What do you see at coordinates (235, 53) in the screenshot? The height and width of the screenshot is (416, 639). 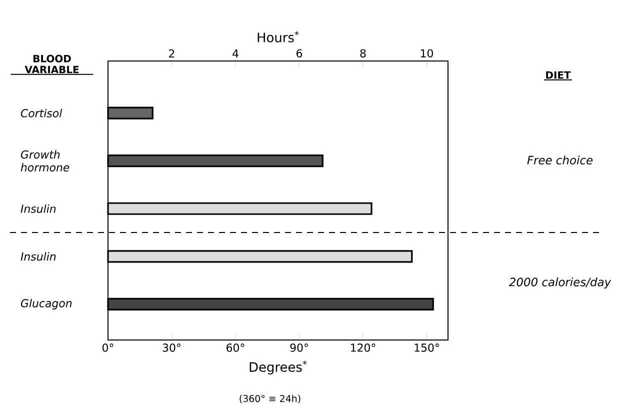 I see `x2-tick-label: 4` at bounding box center [235, 53].